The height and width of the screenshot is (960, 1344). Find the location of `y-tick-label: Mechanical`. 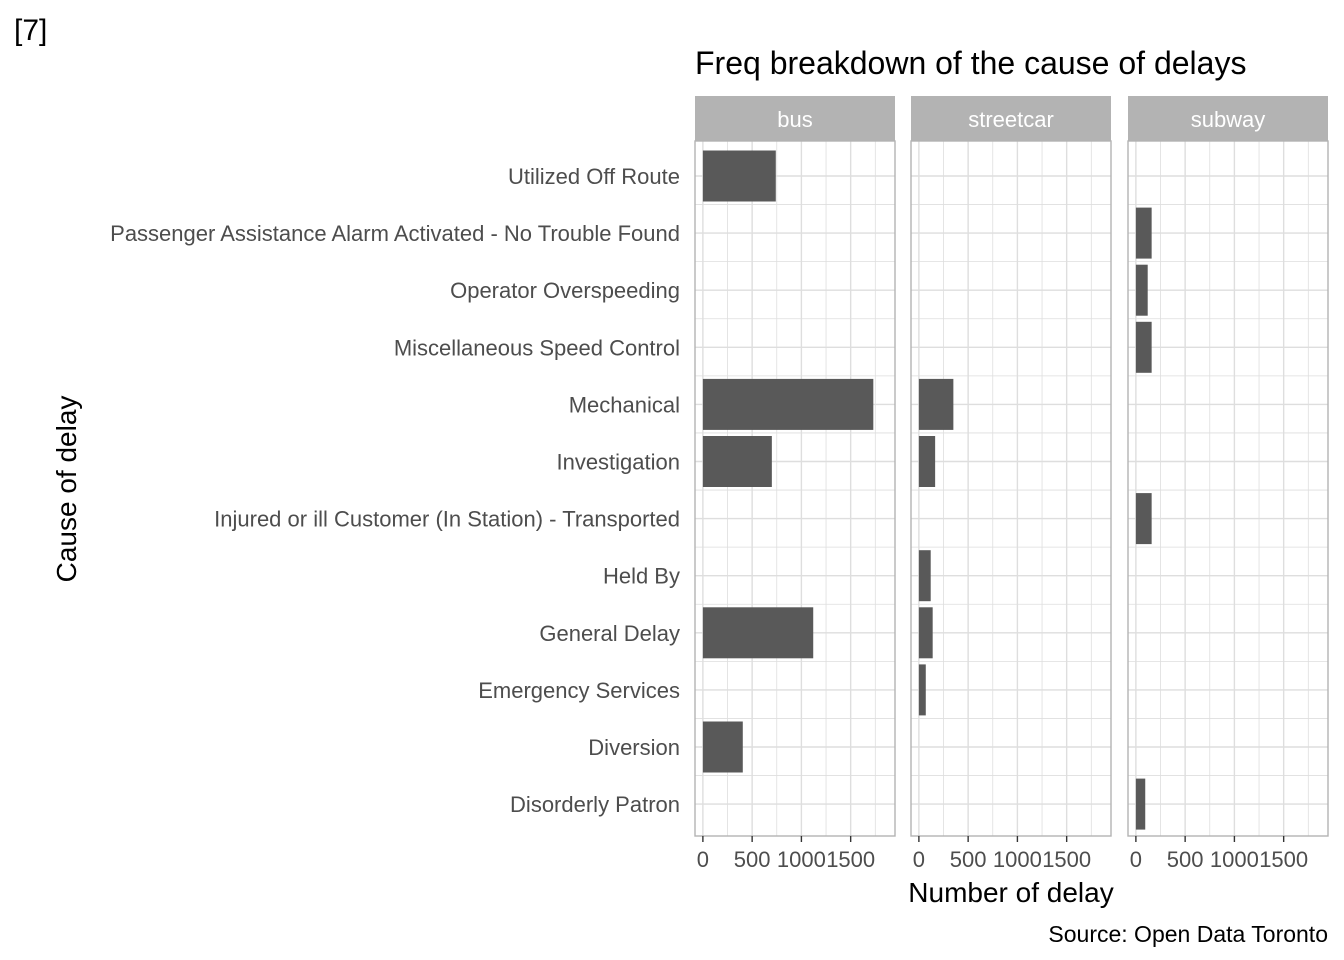

y-tick-label: Mechanical is located at coordinates (624, 404).